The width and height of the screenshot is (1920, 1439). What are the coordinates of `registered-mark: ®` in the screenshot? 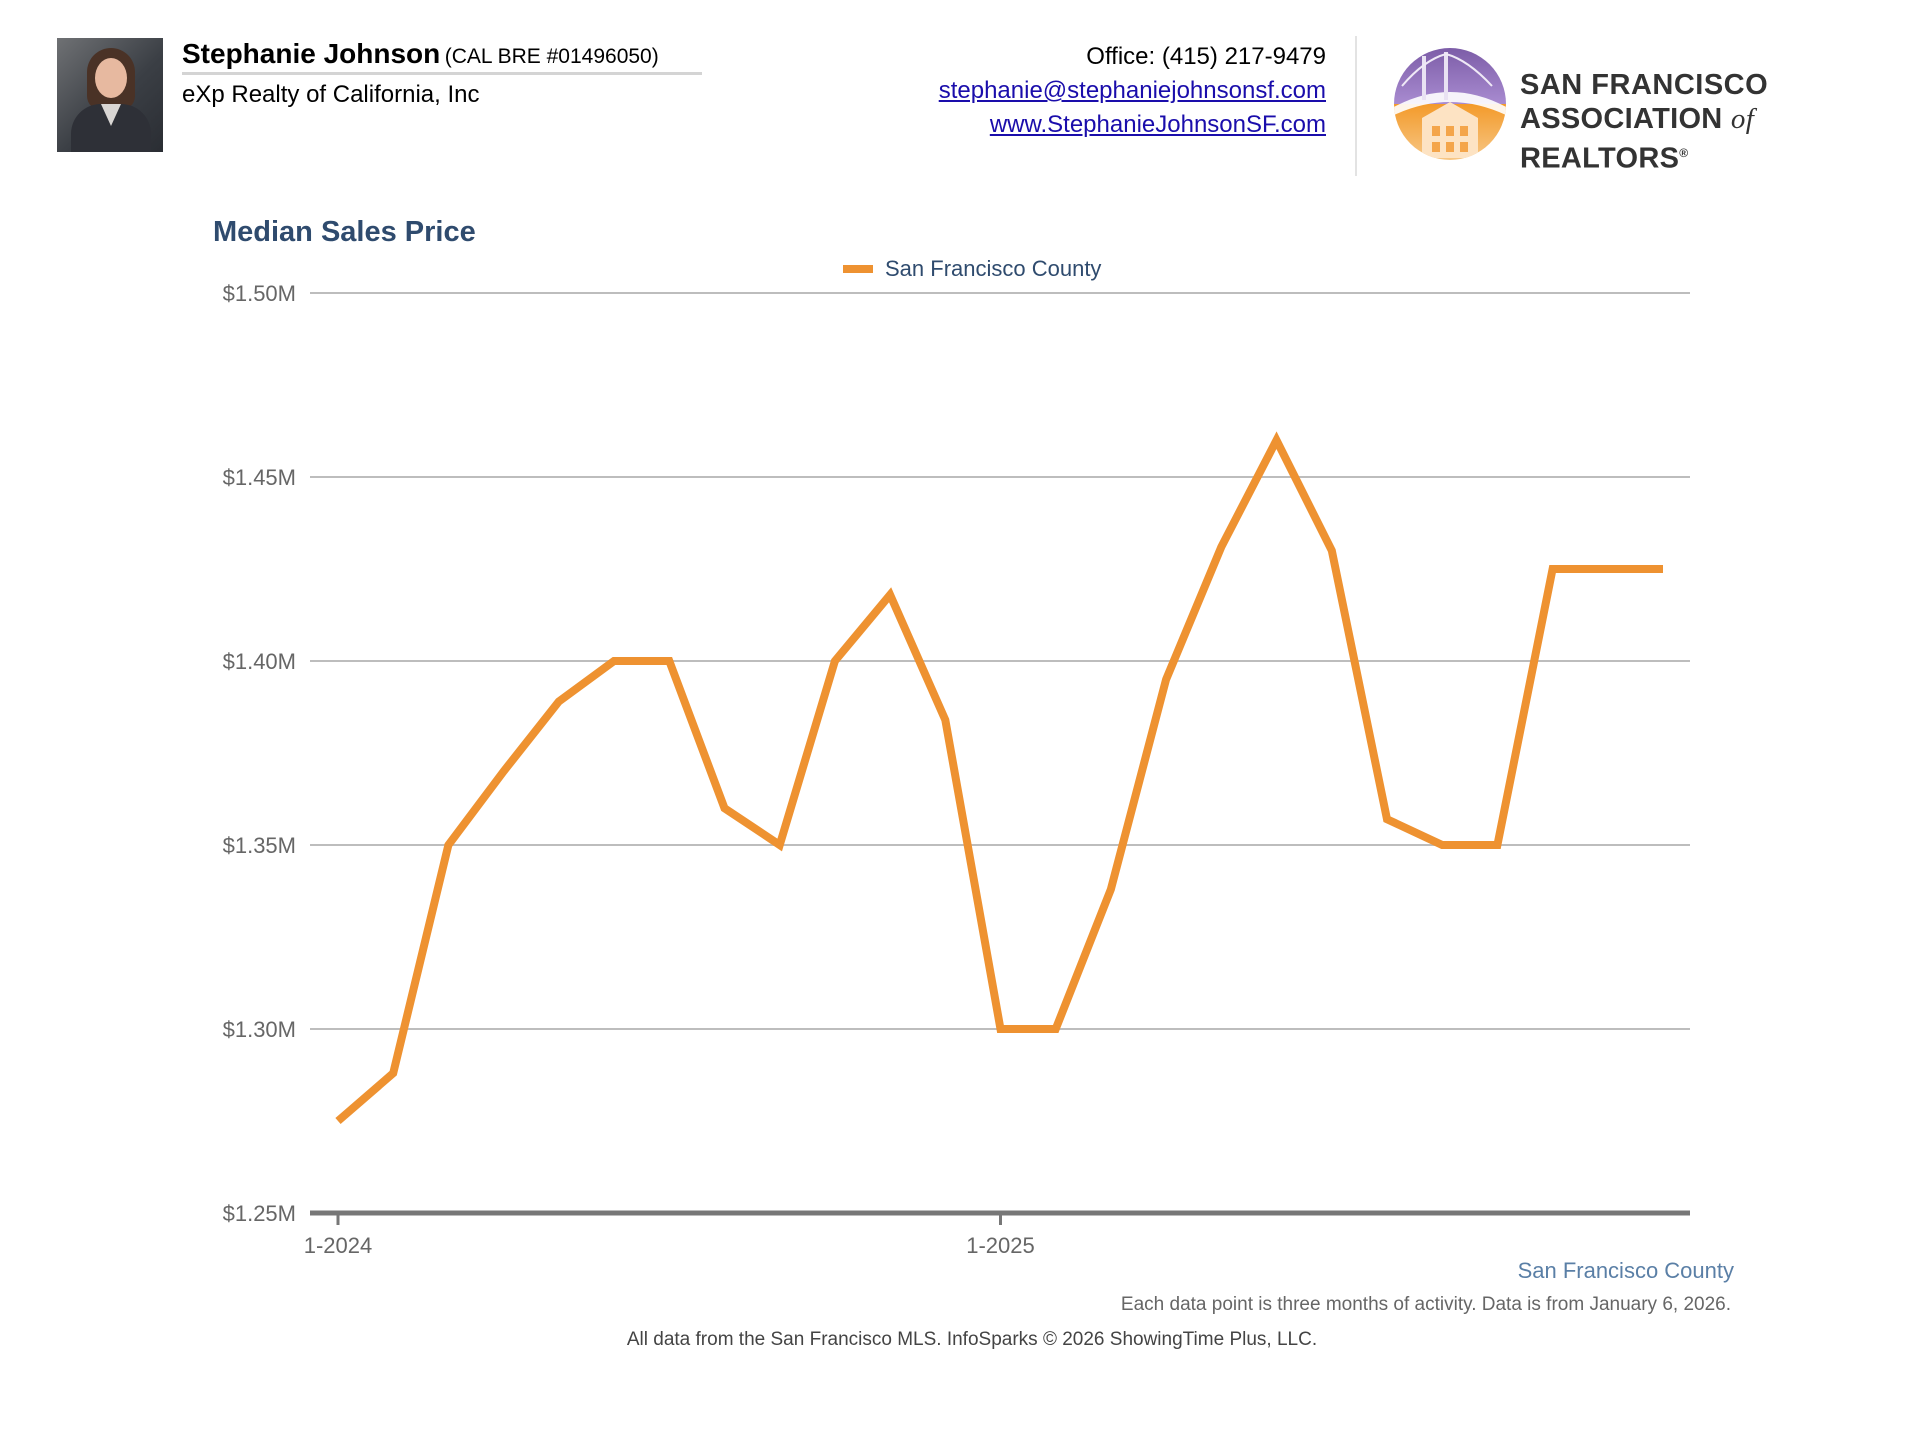 It's located at (1684, 153).